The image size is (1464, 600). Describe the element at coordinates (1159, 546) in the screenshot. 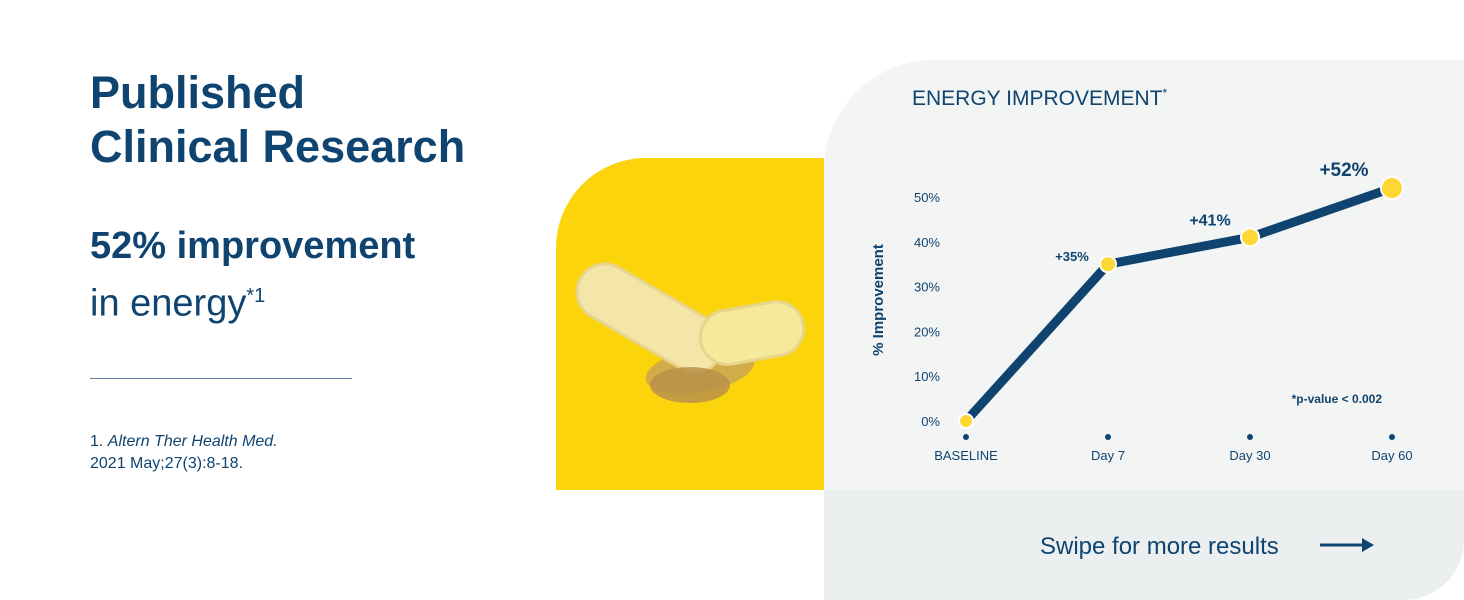

I see `cta-text: Swipe for more results` at that location.